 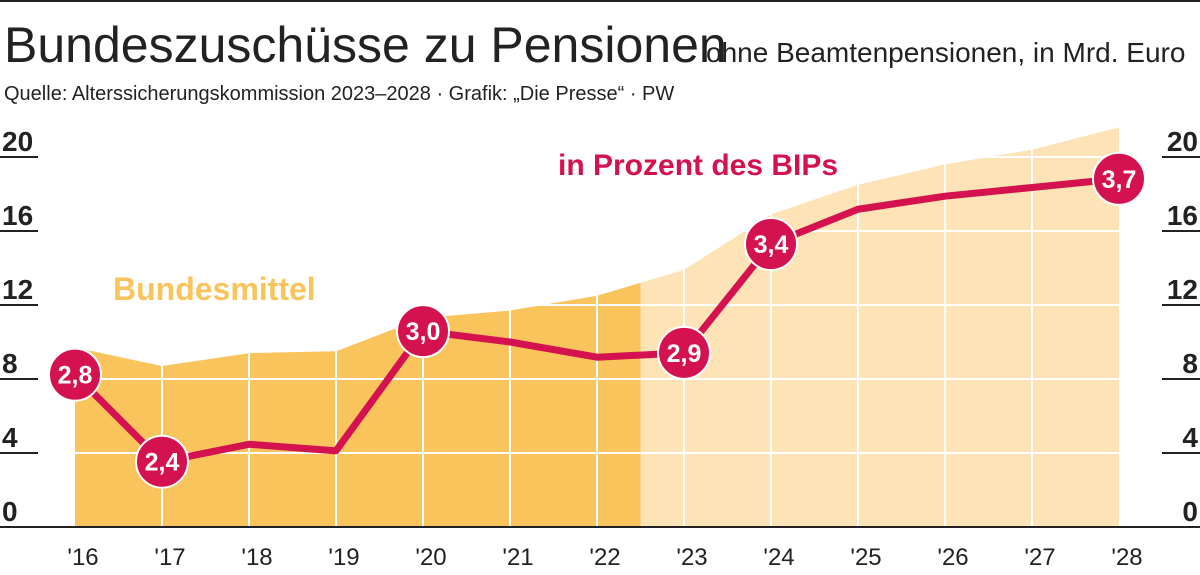 What do you see at coordinates (17, 141) in the screenshot?
I see `y-tick-label: 20` at bounding box center [17, 141].